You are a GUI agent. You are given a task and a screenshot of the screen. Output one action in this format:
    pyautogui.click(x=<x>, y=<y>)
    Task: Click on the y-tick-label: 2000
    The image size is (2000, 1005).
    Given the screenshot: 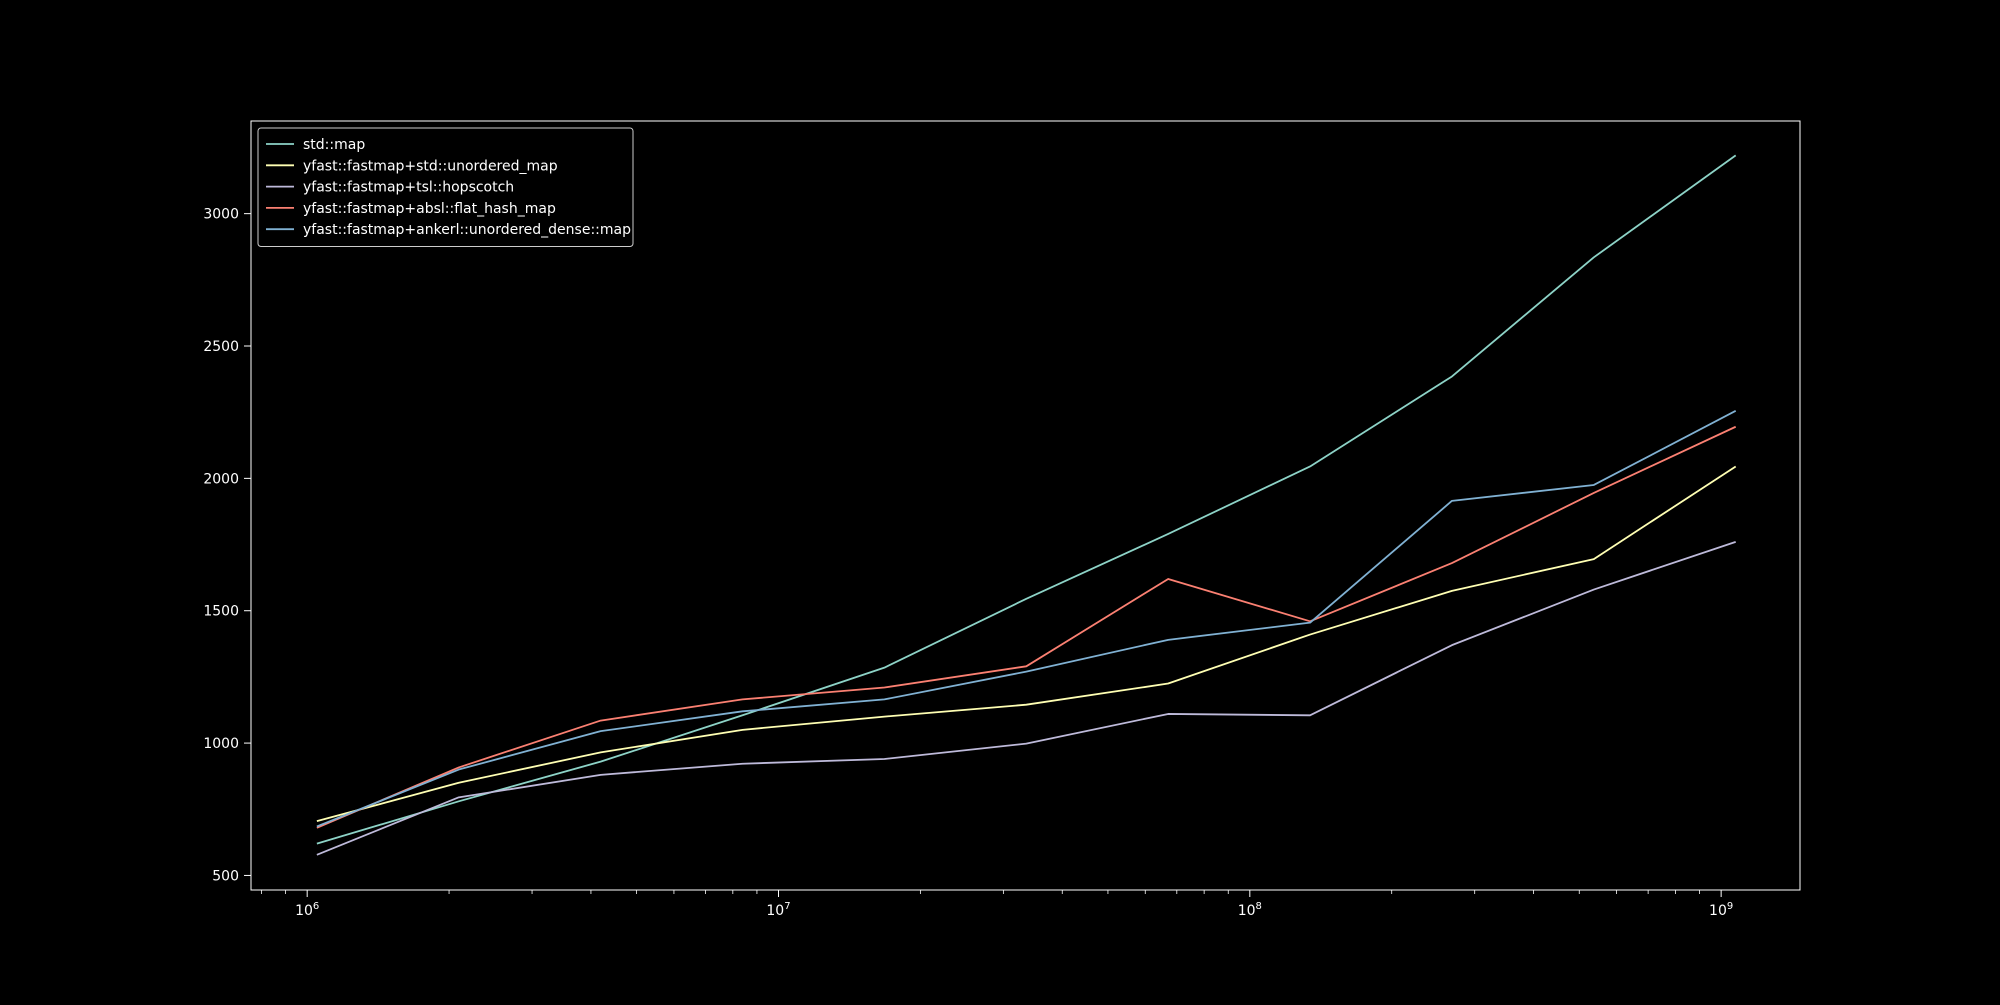 What is the action you would take?
    pyautogui.click(x=221, y=479)
    